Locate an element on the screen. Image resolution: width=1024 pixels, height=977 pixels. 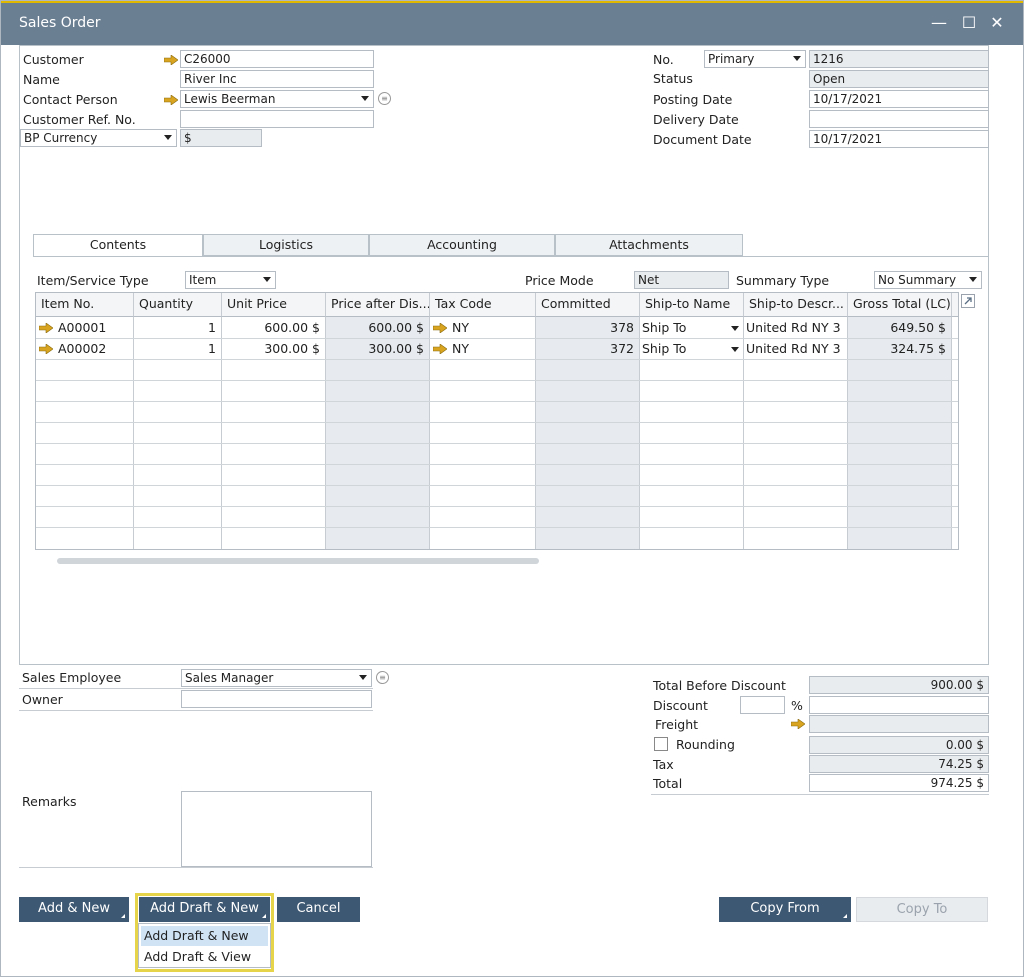
col-price-after-discount is located at coordinates (378, 433).